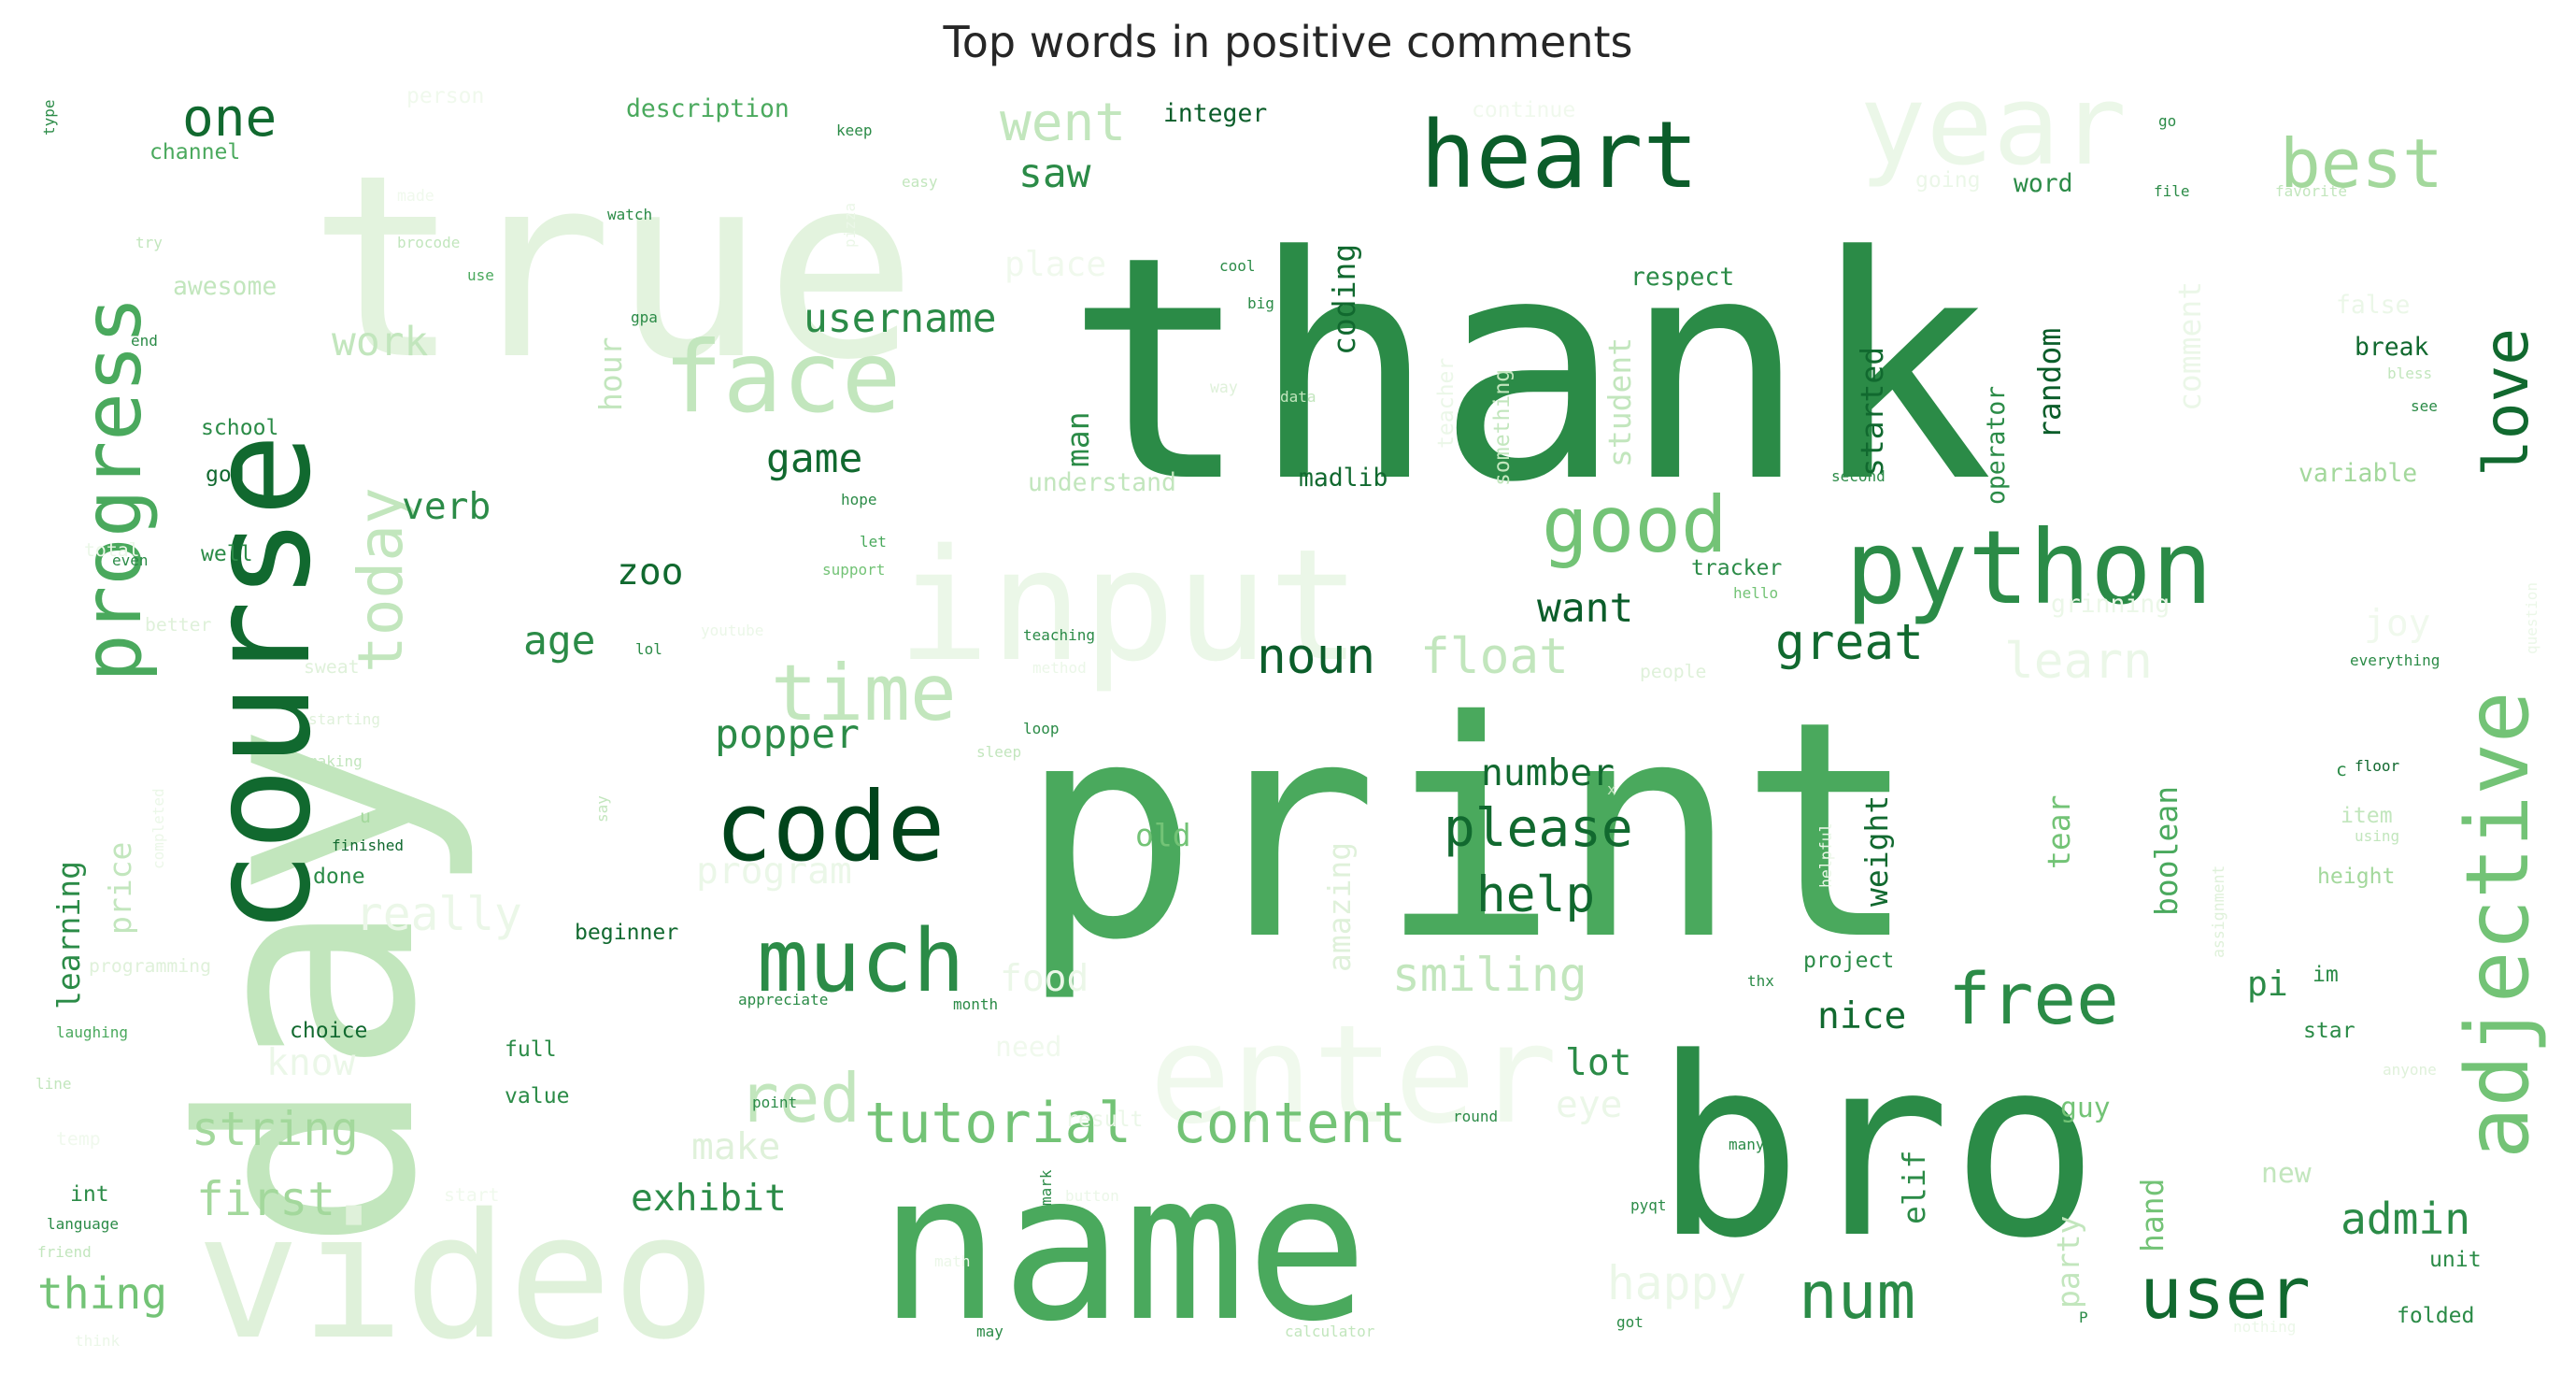 The width and height of the screenshot is (2576, 1373). What do you see at coordinates (1677, 1283) in the screenshot?
I see `word-happy: happy` at bounding box center [1677, 1283].